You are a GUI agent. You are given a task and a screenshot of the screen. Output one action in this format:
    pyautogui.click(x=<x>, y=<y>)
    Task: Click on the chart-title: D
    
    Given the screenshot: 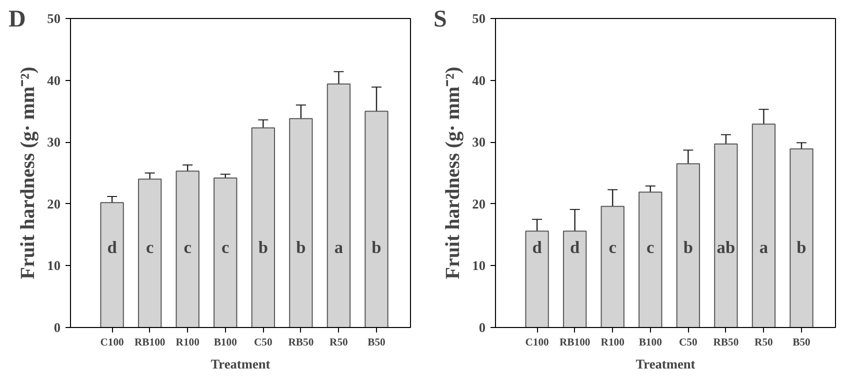 What is the action you would take?
    pyautogui.click(x=17, y=19)
    